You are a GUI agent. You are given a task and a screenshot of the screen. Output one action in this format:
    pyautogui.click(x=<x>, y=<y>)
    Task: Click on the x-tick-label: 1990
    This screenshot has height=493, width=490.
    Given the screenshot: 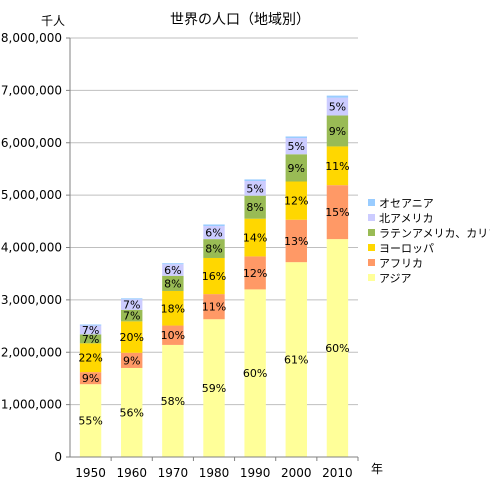 What is the action you would take?
    pyautogui.click(x=255, y=473)
    